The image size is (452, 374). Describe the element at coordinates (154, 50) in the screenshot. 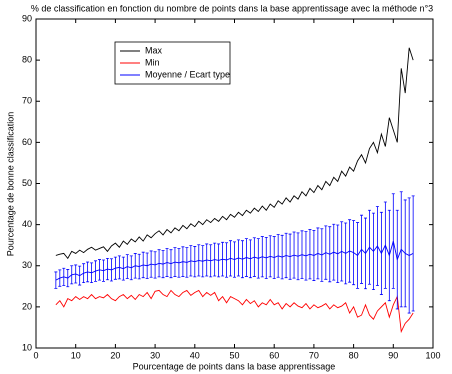

I see `legend-label: Max` at that location.